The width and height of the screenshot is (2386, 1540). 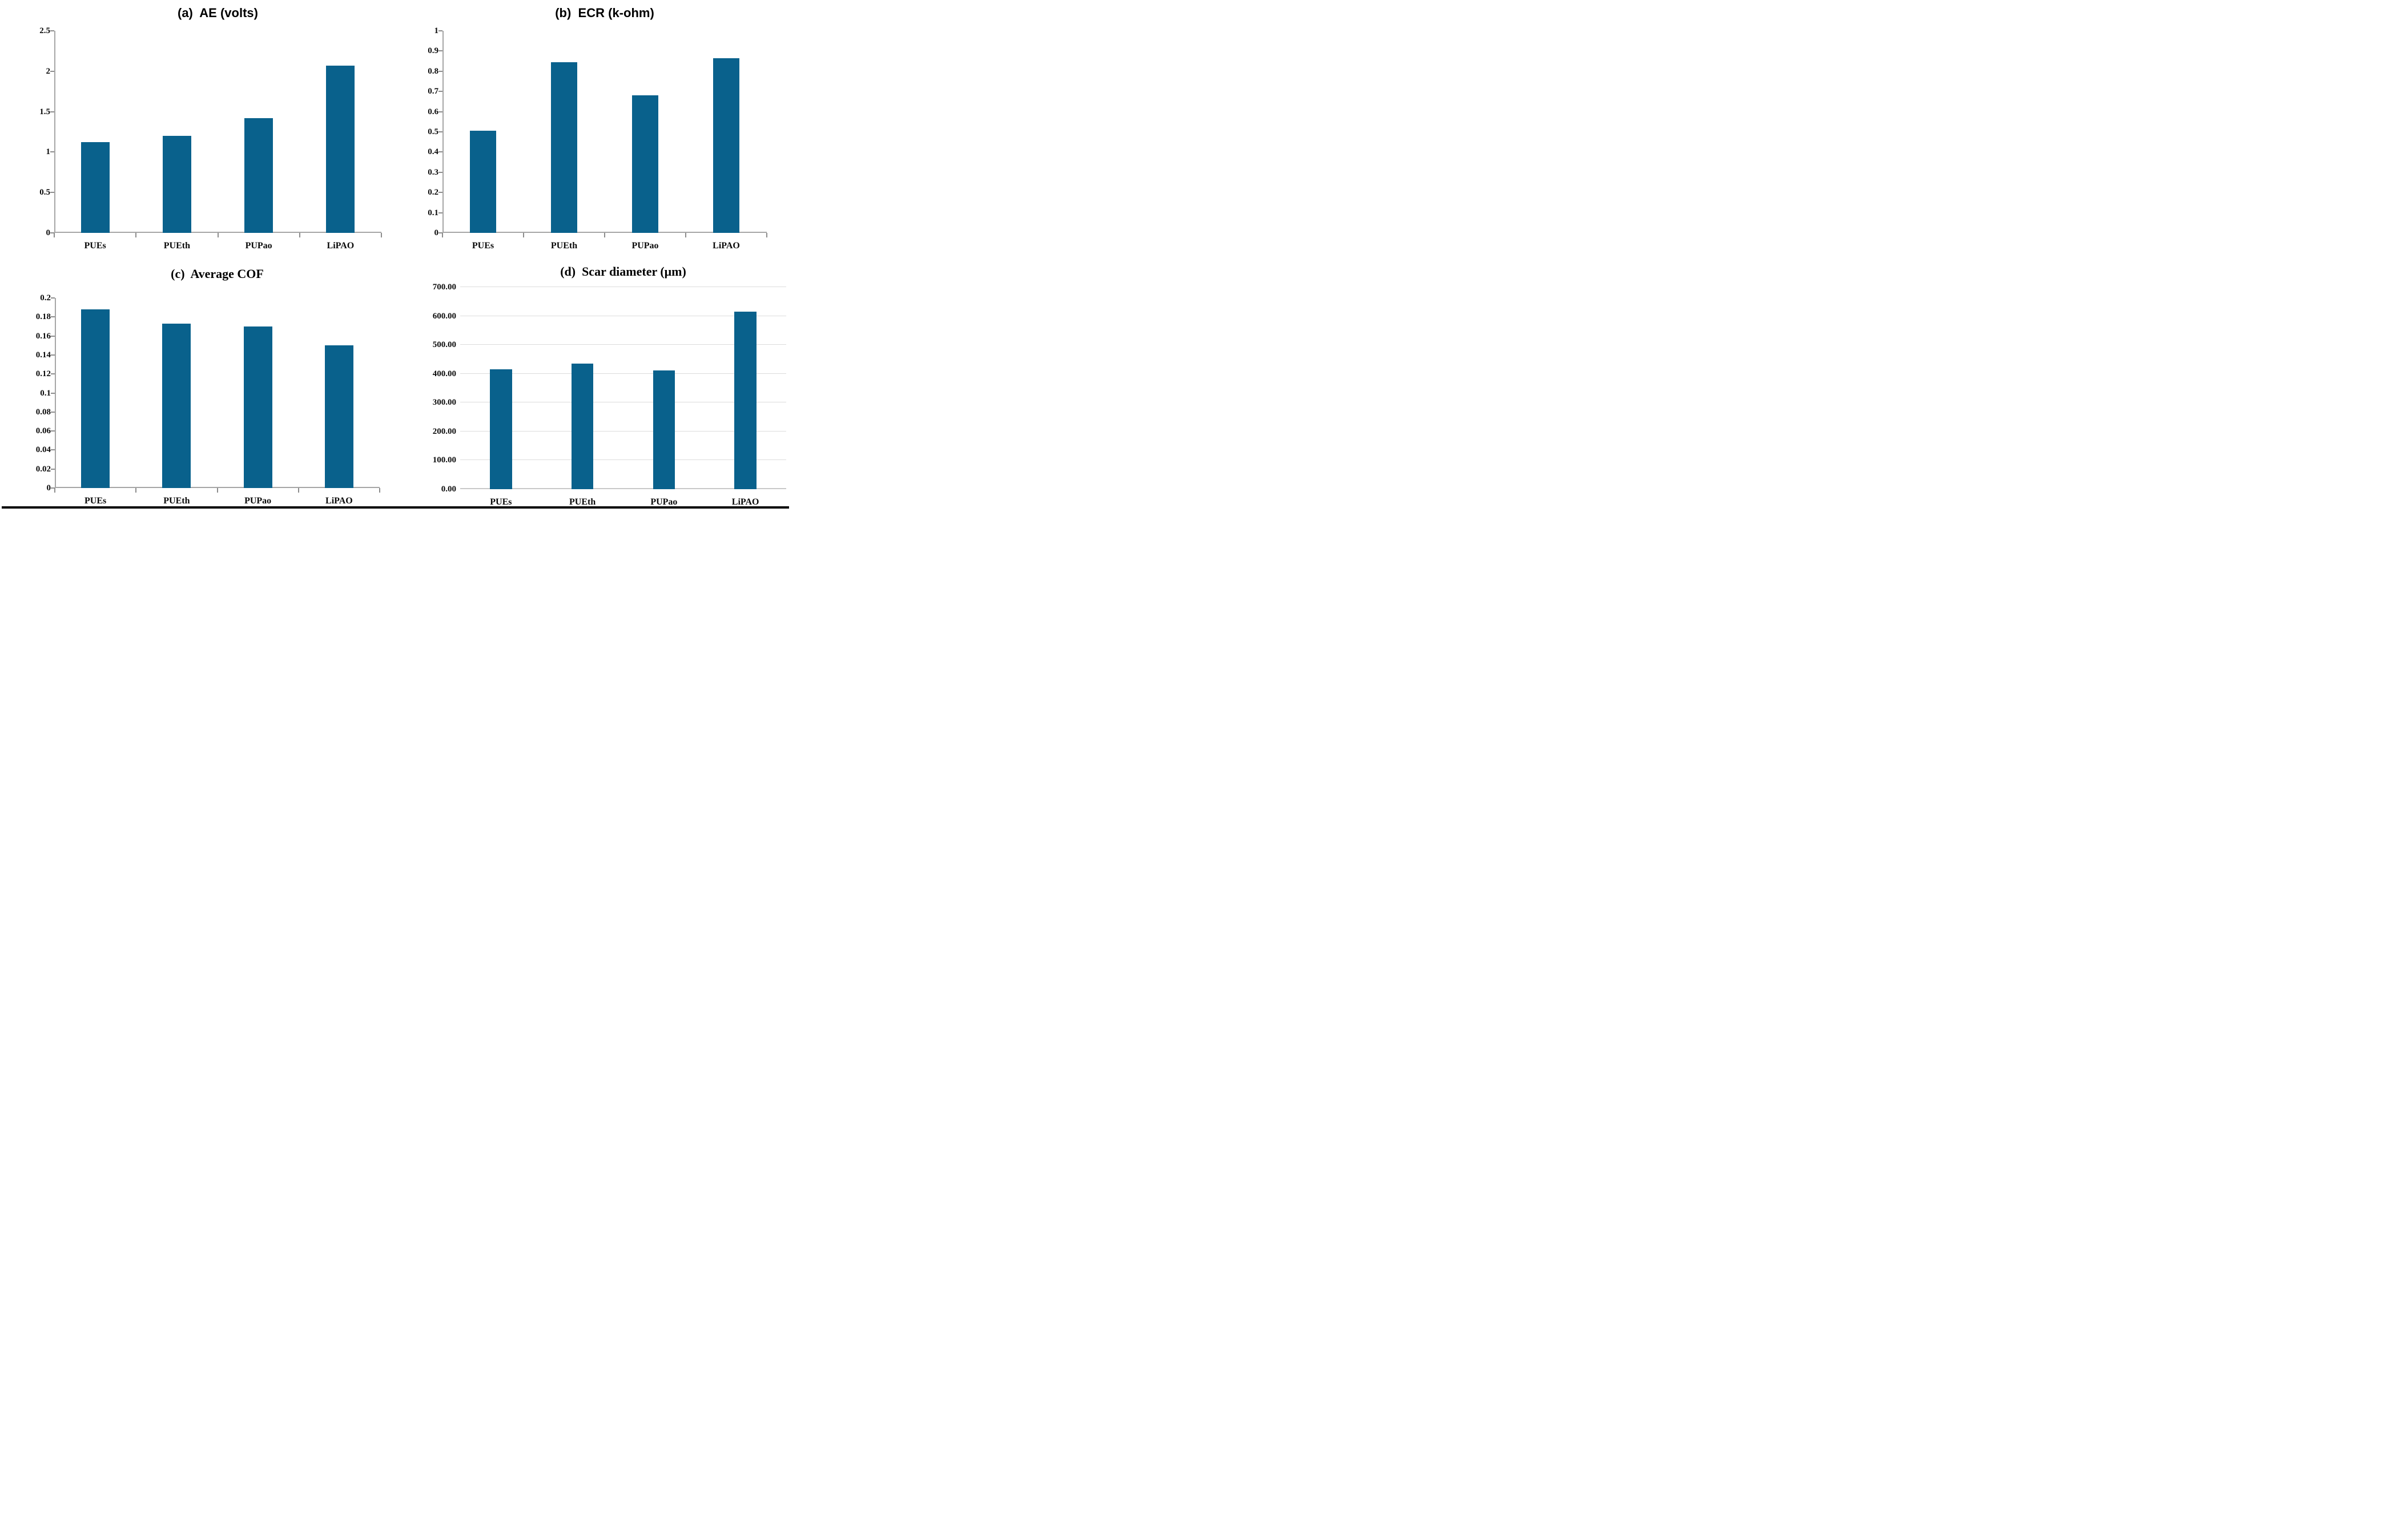 I want to click on y-tick-label: 0.18, so click(x=43, y=317).